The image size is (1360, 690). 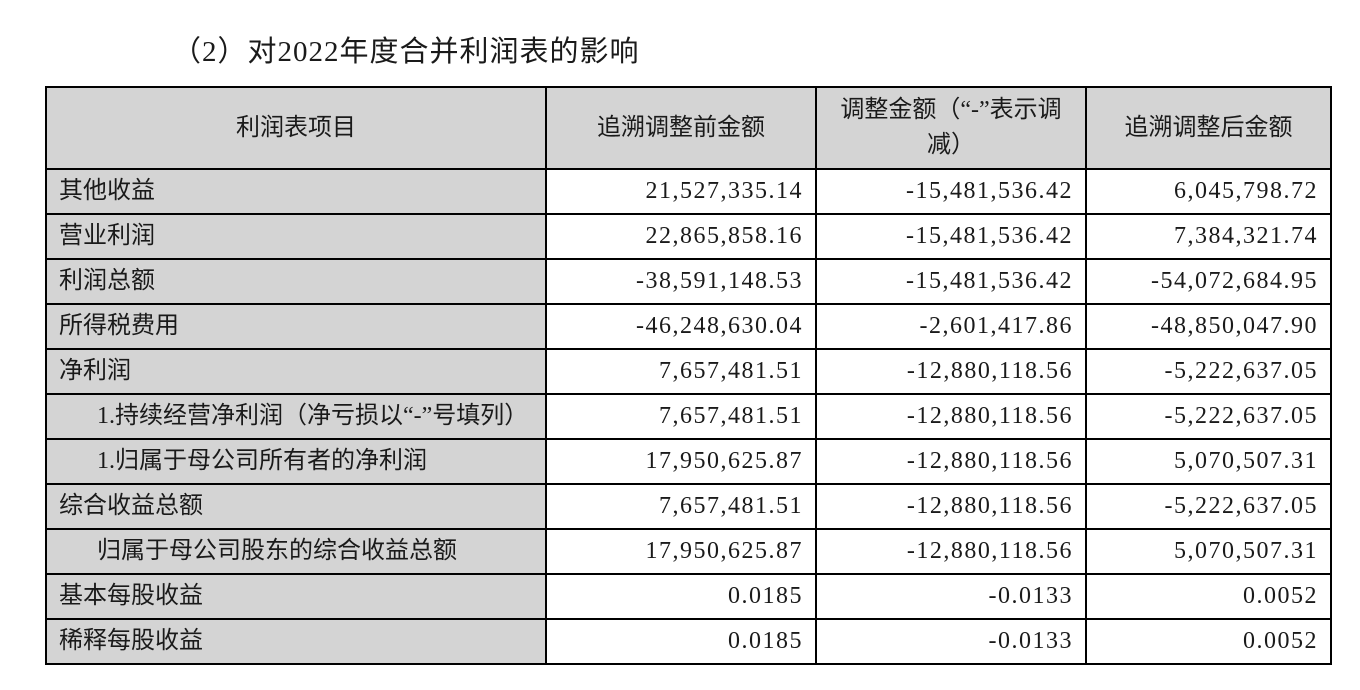 What do you see at coordinates (681, 128) in the screenshot?
I see `header-before-adjustment-column: 追溯调整前金额` at bounding box center [681, 128].